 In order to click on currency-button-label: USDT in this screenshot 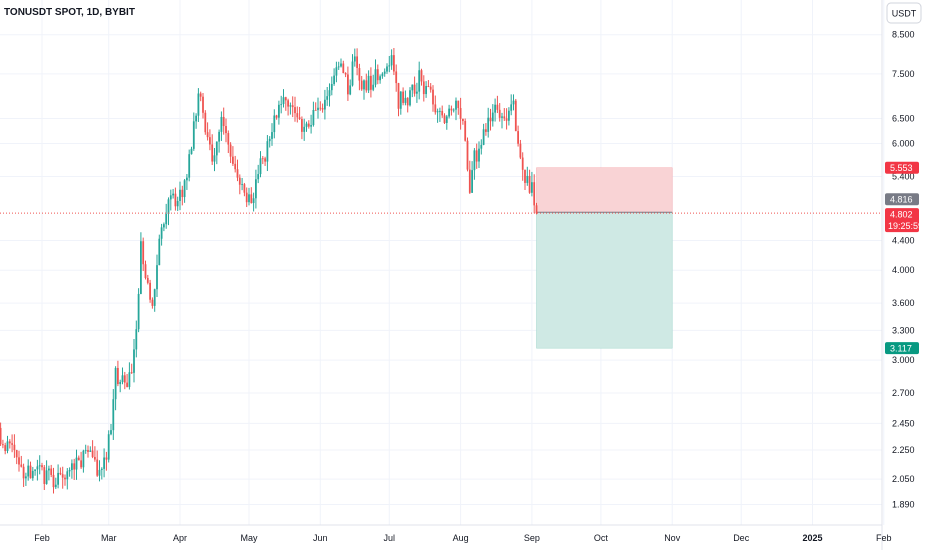, I will do `click(904, 14)`.